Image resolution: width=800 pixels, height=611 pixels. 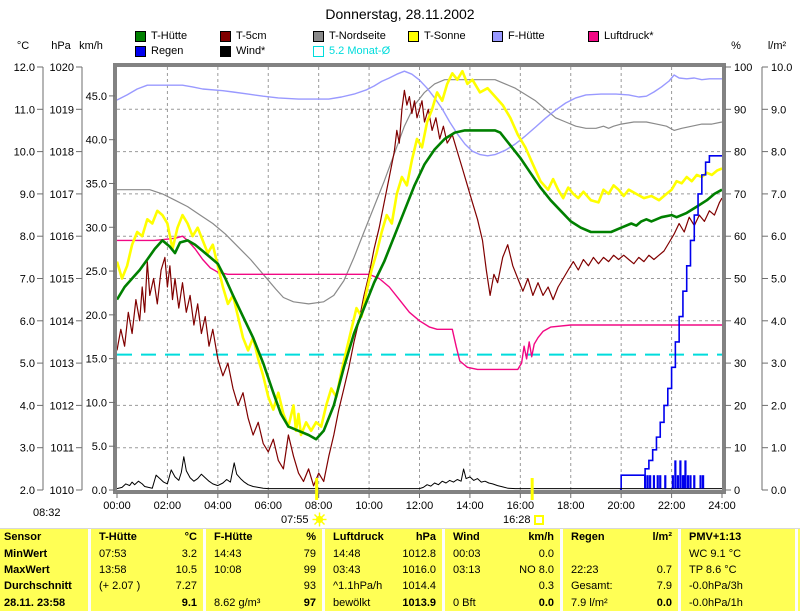 What do you see at coordinates (620, 603) in the screenshot?
I see `table-cell-row: 7.9 l/m² 0.0` at bounding box center [620, 603].